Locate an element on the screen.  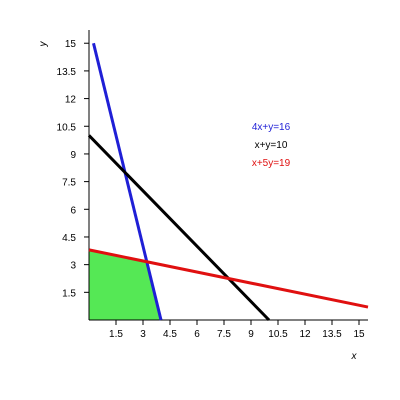
y-tick-label: 7.5 is located at coordinates (69, 183).